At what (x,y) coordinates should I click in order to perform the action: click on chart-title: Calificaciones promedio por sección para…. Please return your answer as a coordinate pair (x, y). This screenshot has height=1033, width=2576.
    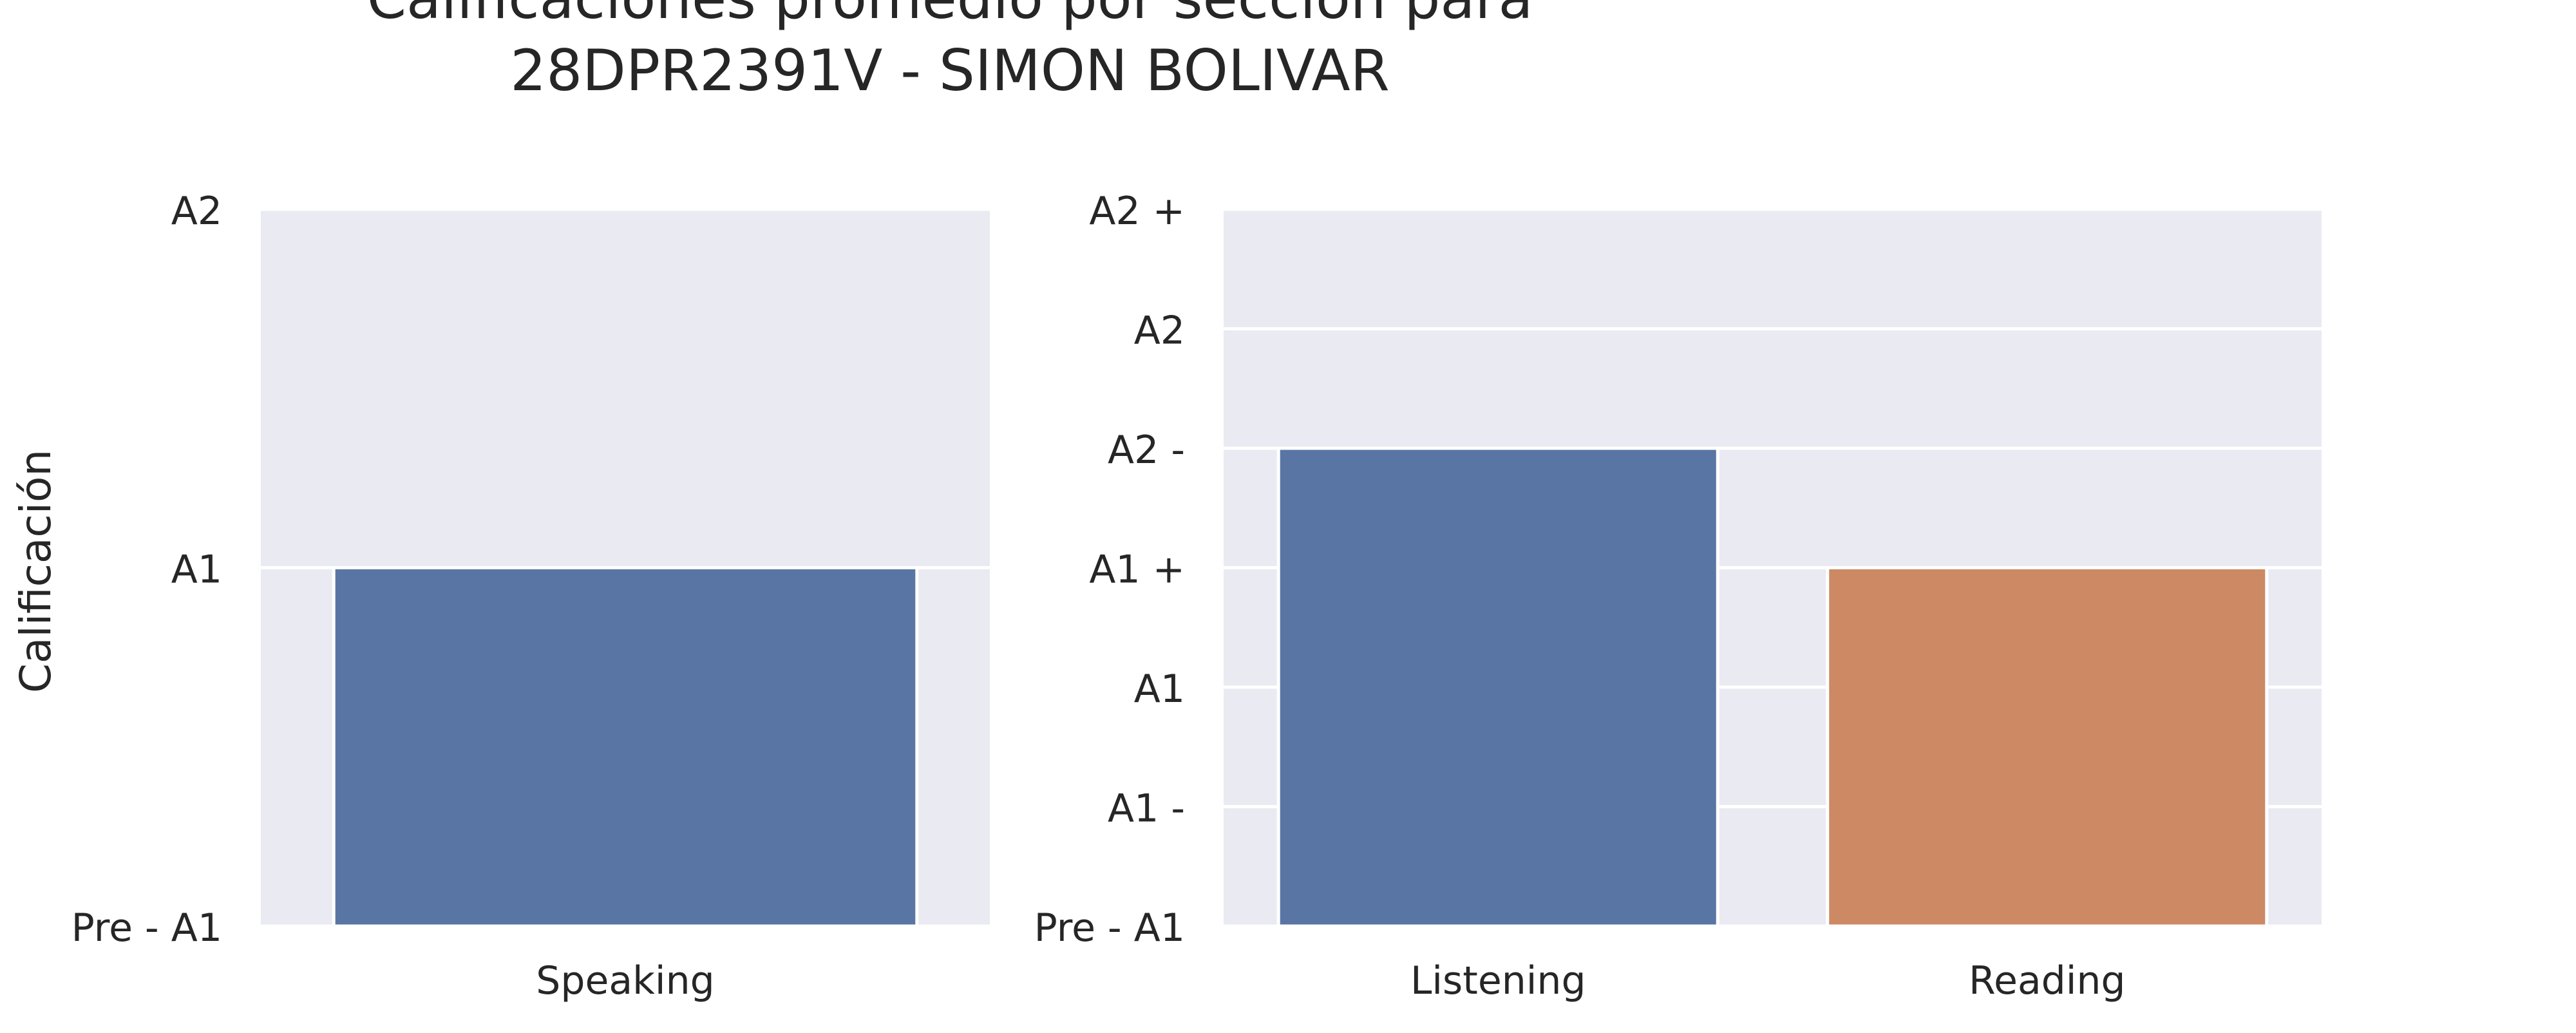
    Looking at the image, I should click on (950, 52).